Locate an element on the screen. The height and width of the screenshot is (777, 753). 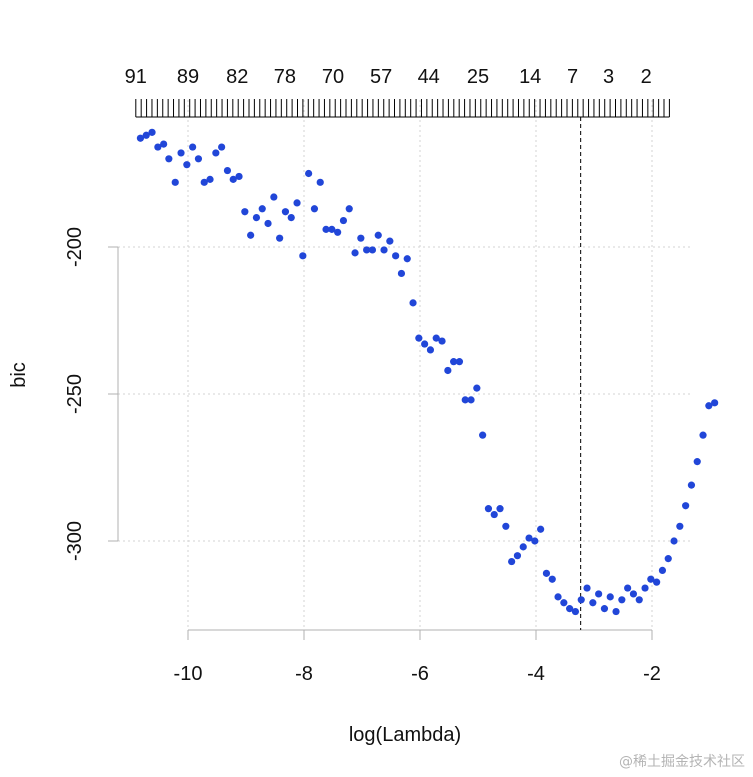
top-axis-label: 82 is located at coordinates (237, 77).